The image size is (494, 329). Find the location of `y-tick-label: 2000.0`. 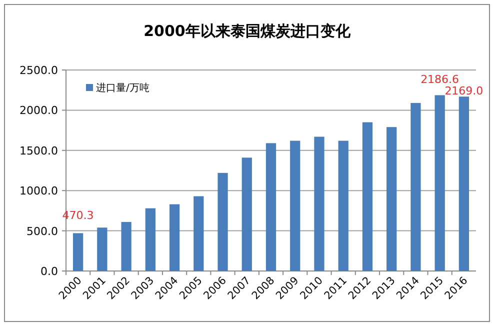

y-tick-label: 2000.0 is located at coordinates (39, 111).